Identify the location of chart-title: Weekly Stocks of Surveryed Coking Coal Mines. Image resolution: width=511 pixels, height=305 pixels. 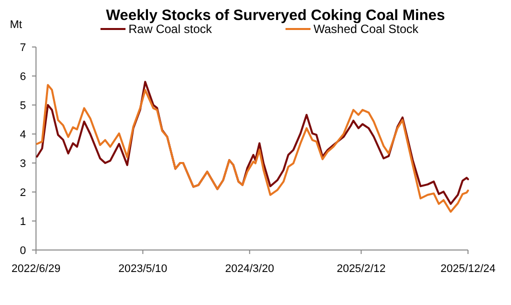
(275, 15).